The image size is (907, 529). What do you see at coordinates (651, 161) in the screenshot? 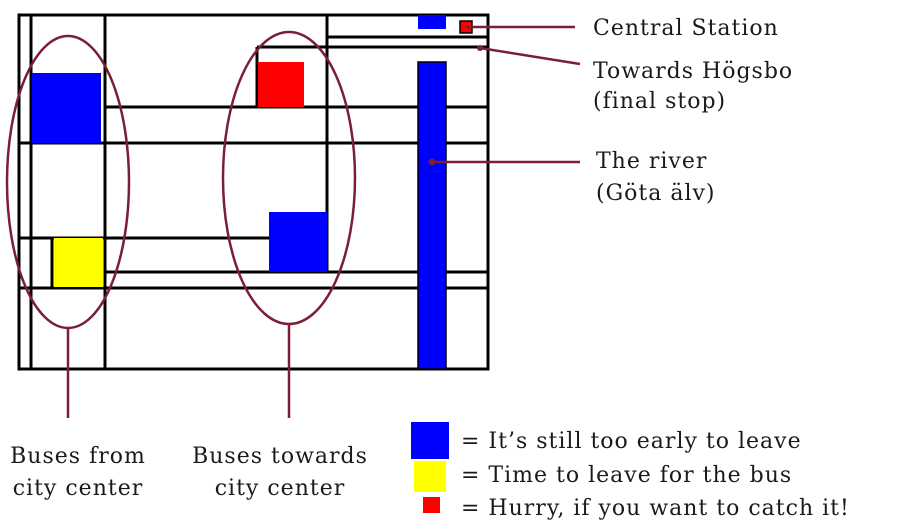
I see `label-river: The river` at bounding box center [651, 161].